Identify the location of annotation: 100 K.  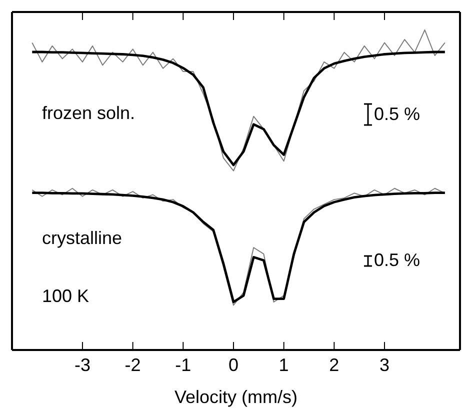
(66, 296).